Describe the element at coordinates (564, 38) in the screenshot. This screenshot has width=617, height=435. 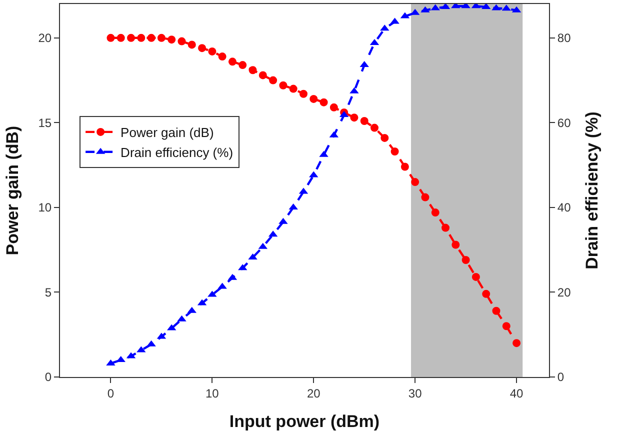
I see `y2-tick-label: 80` at that location.